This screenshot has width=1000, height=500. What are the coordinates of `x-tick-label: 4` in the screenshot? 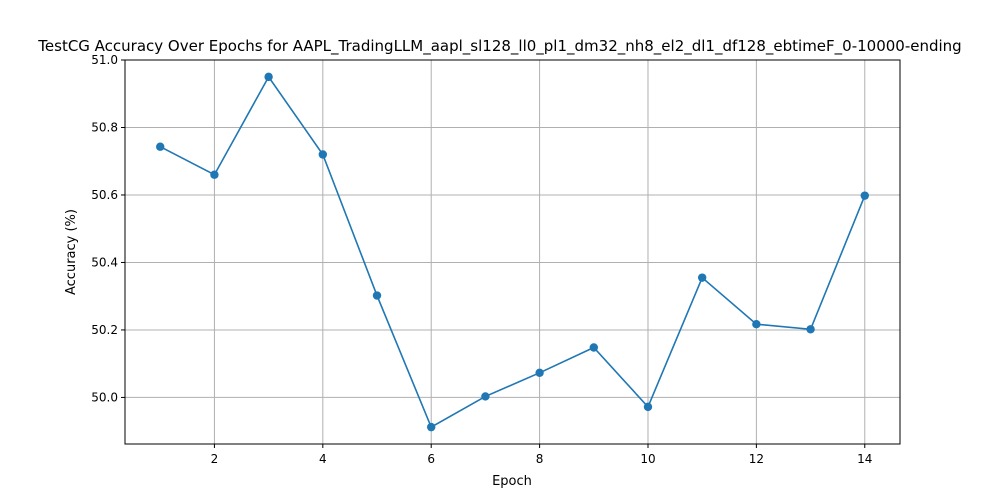 It's located at (323, 459).